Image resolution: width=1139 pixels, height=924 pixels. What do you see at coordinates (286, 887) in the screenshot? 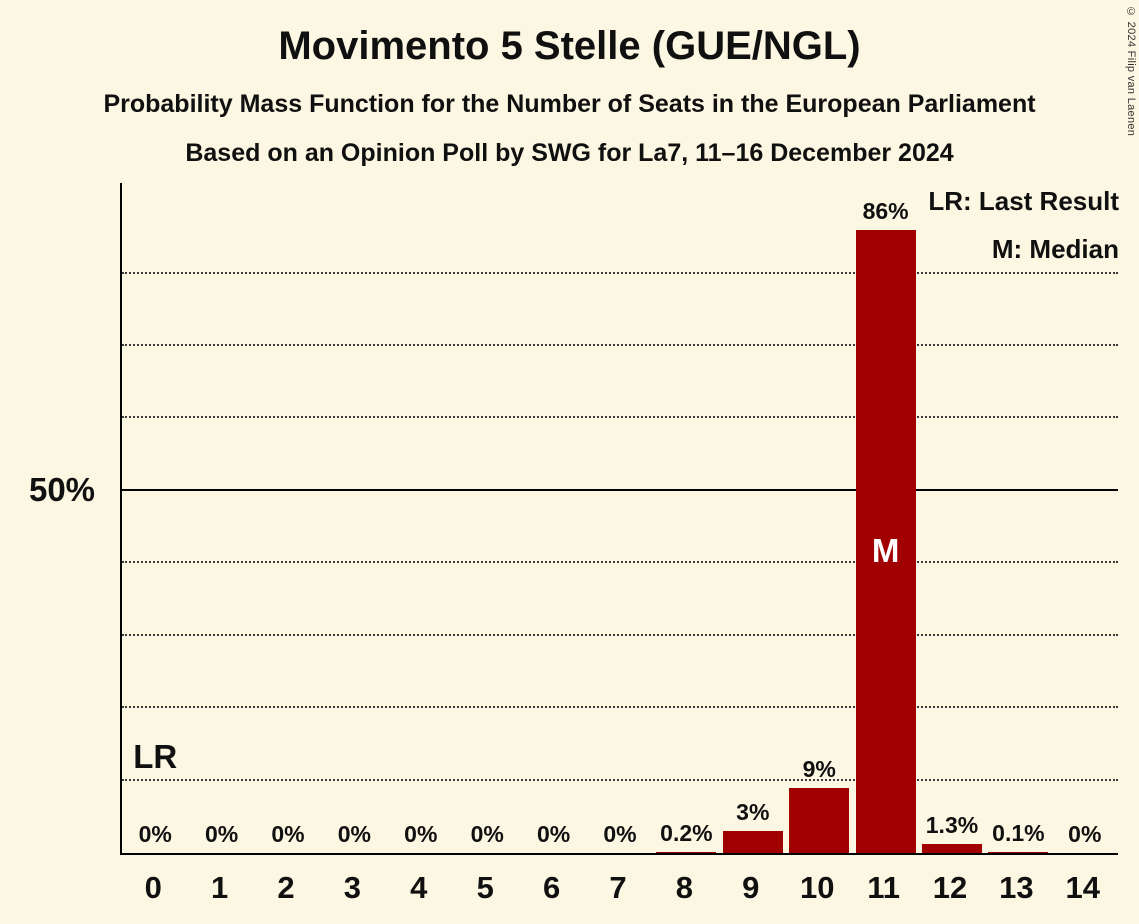
I see `x-tick-2: 2` at bounding box center [286, 887].